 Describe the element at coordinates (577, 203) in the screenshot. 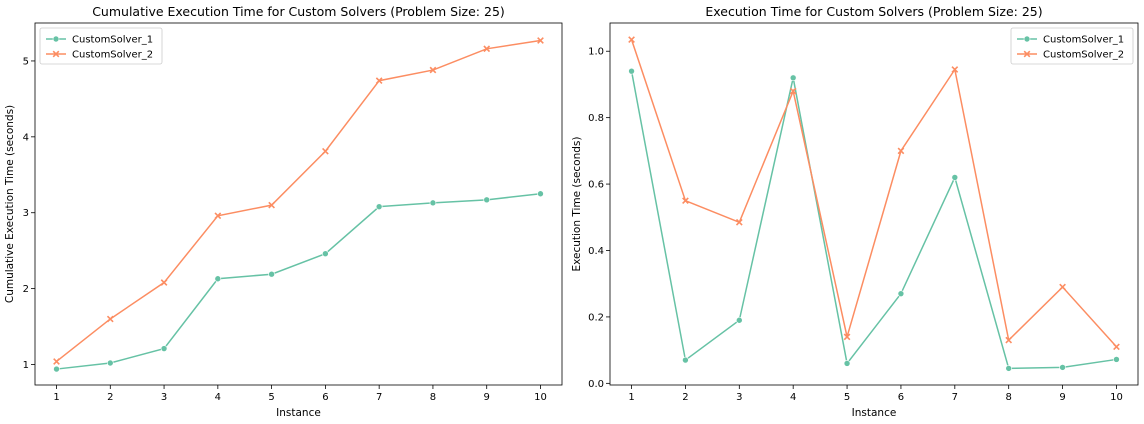

I see `y-axis-label: Execution Time (seconds)` at that location.